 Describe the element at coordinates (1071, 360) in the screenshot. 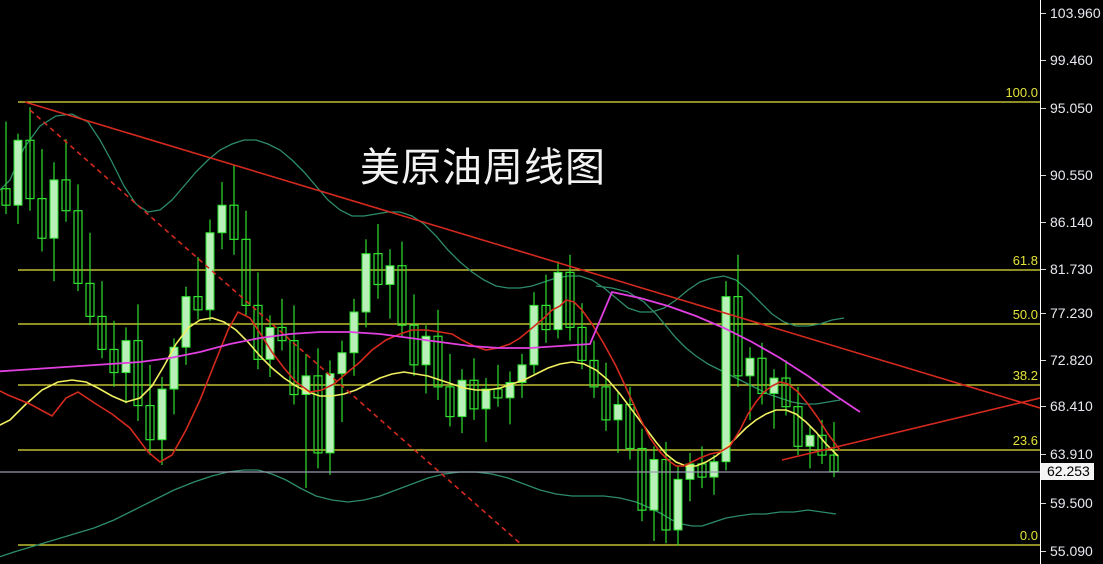

I see `axis-tick-label: 72.820` at that location.